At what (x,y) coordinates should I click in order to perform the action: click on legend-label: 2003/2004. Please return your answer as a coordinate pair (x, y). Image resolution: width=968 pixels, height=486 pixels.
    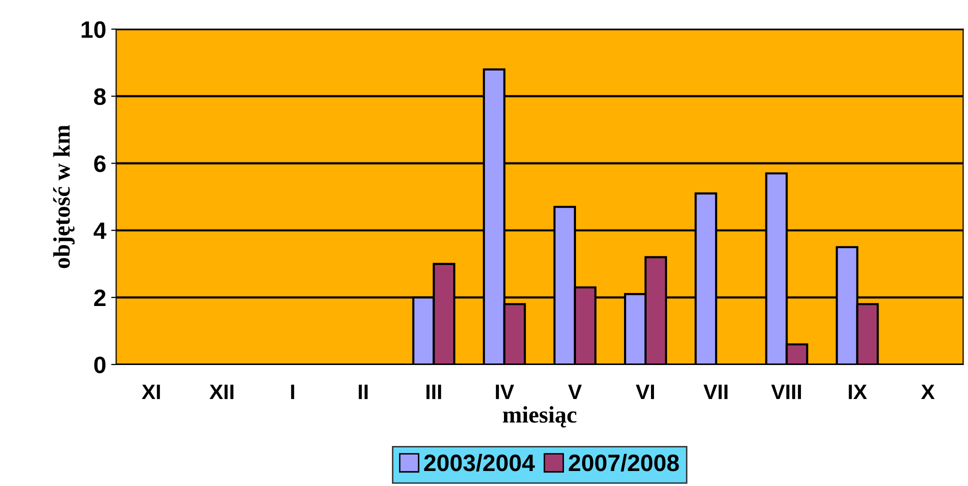
    Looking at the image, I should click on (479, 463).